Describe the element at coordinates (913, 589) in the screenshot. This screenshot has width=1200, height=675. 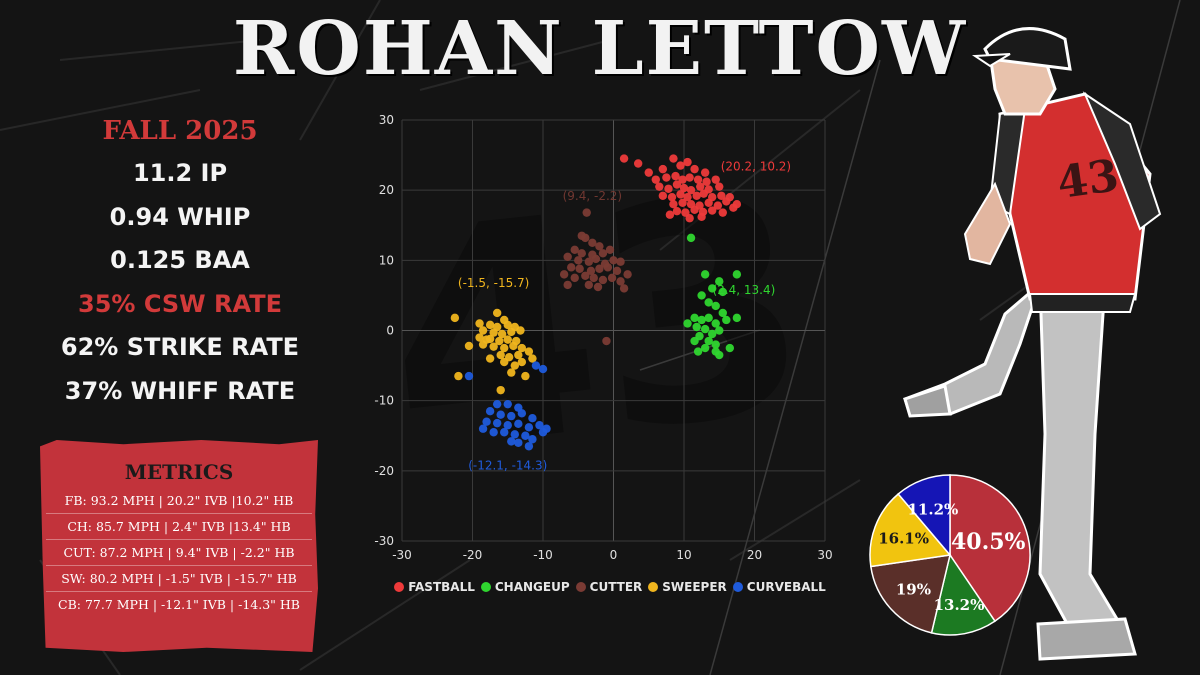
I see `pie-label: 19%` at that location.